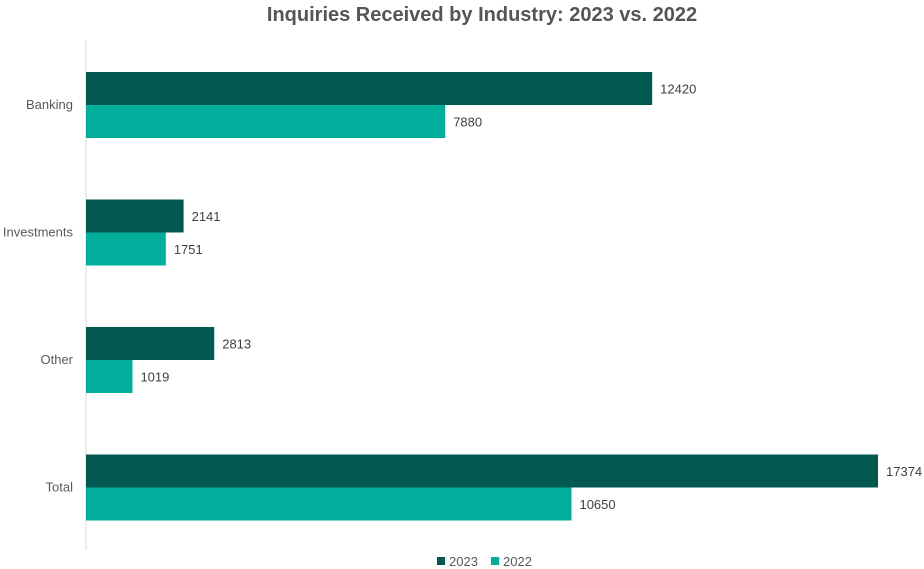 The height and width of the screenshot is (569, 924). I want to click on data-label-investments-2023: 2141, so click(206, 216).